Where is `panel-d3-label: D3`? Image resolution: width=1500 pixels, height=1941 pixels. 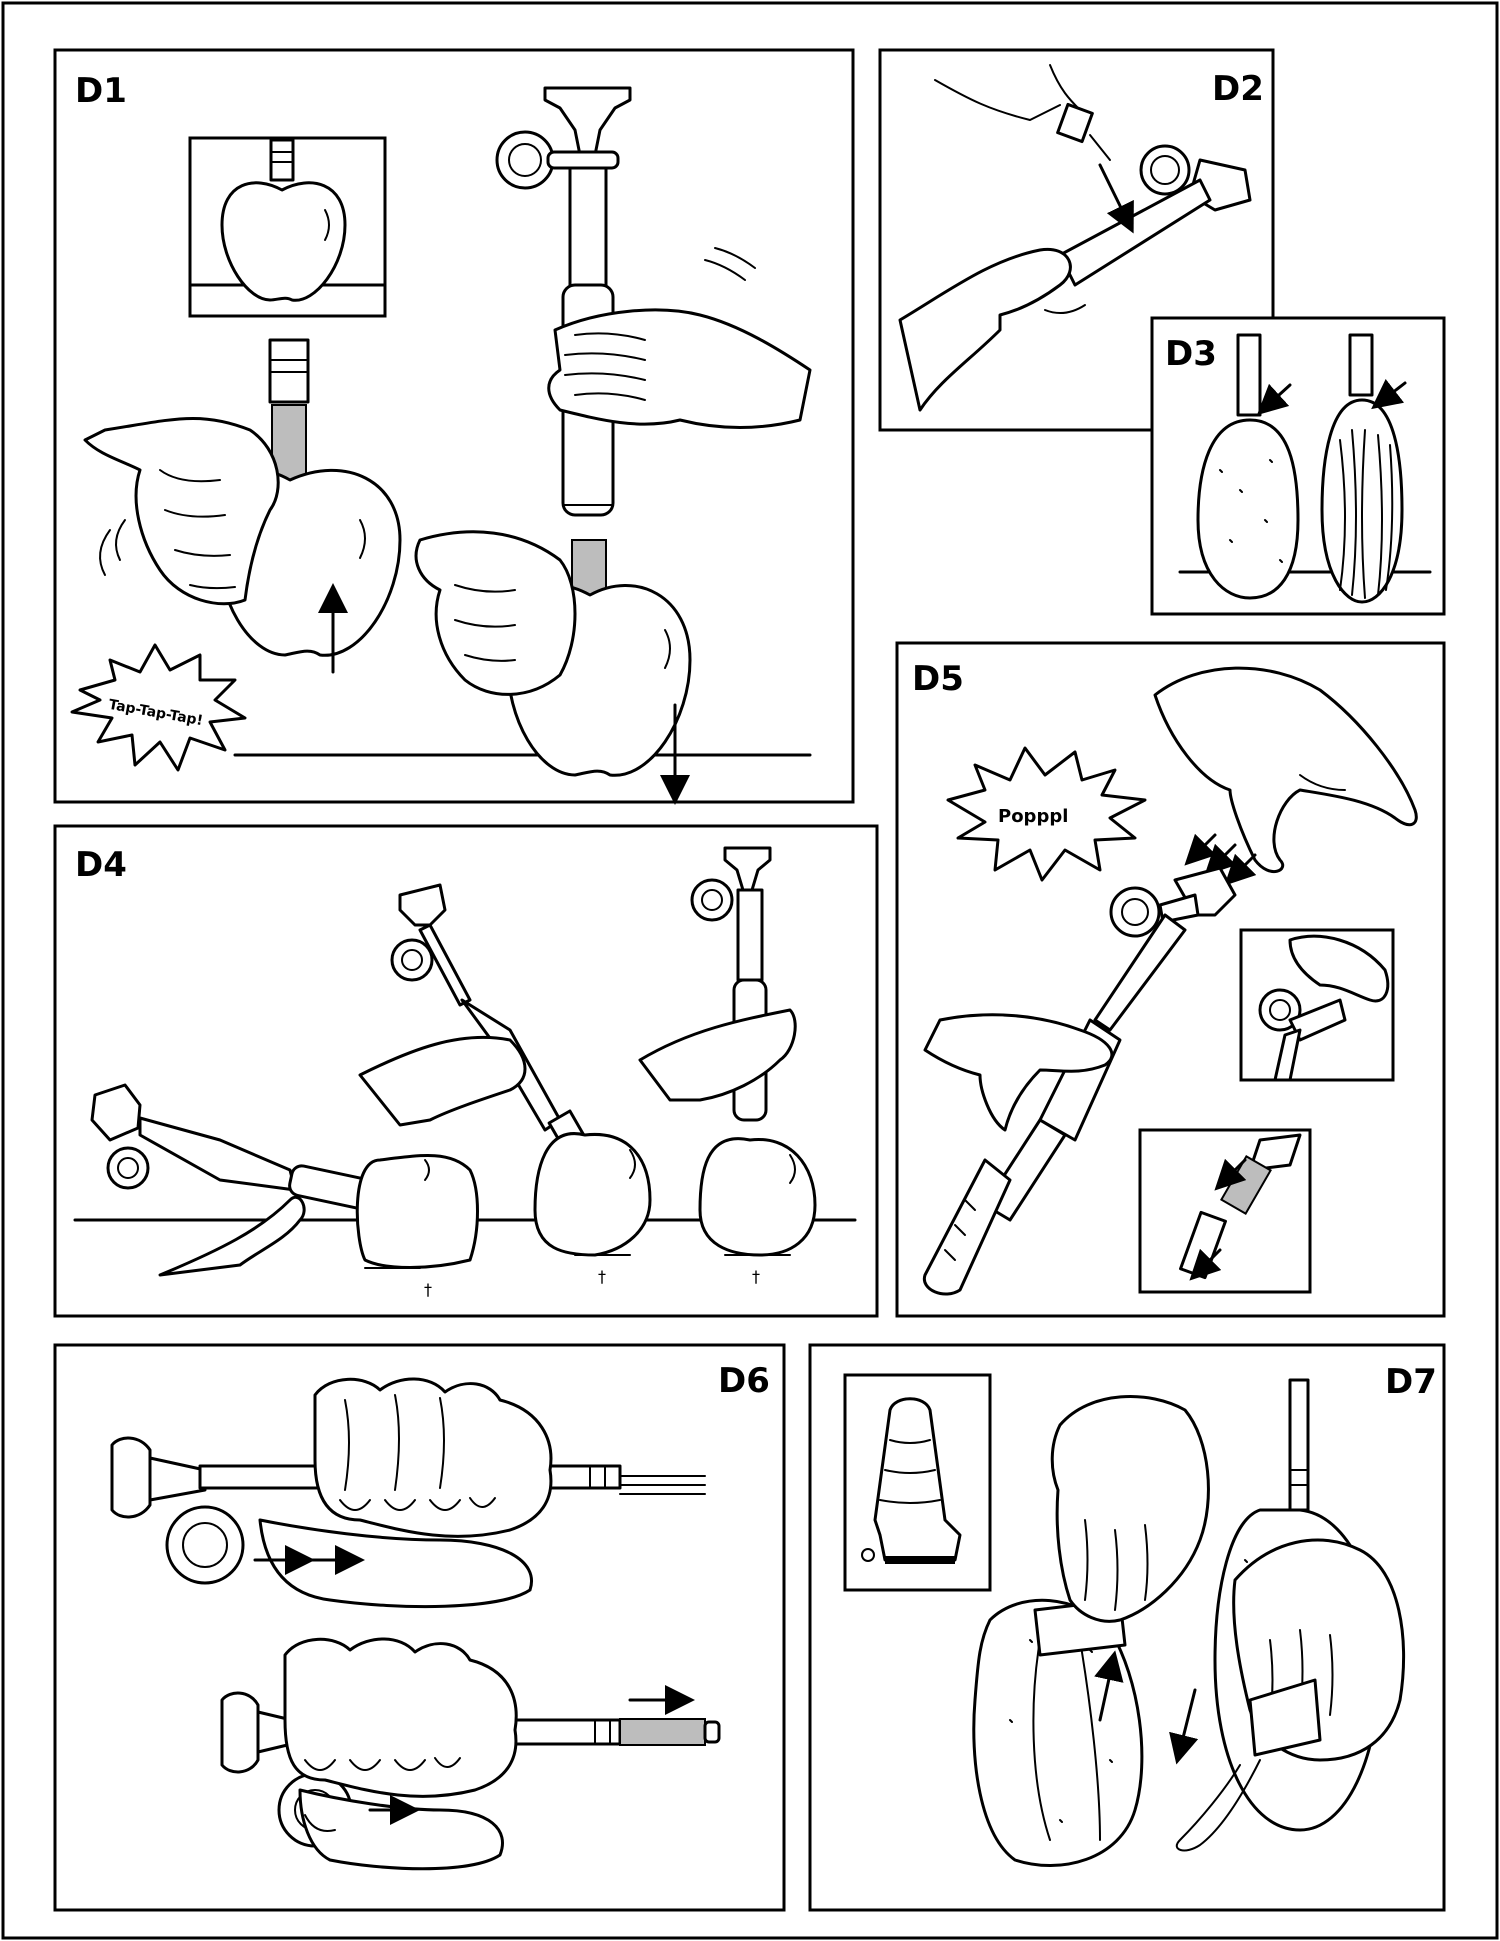 panel-d3-label: D3 is located at coordinates (1191, 354).